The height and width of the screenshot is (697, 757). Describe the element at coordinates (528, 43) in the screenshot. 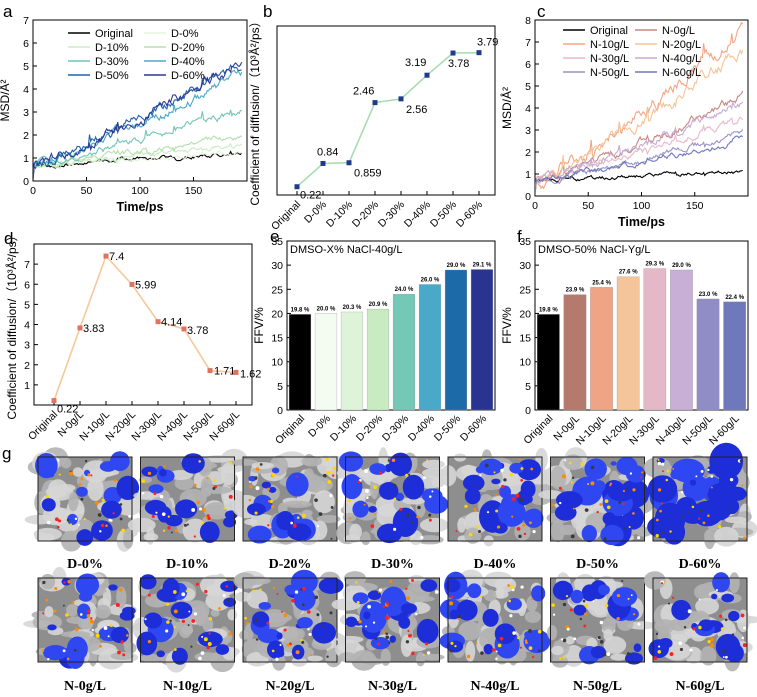

I see `y-tick-label: 7` at that location.